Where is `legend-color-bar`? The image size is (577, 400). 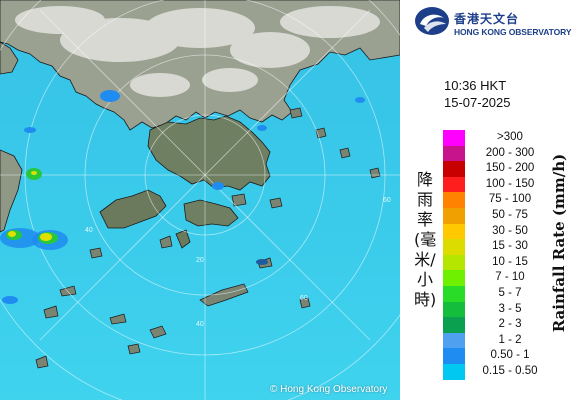
legend-color-bar is located at coordinates (454, 255).